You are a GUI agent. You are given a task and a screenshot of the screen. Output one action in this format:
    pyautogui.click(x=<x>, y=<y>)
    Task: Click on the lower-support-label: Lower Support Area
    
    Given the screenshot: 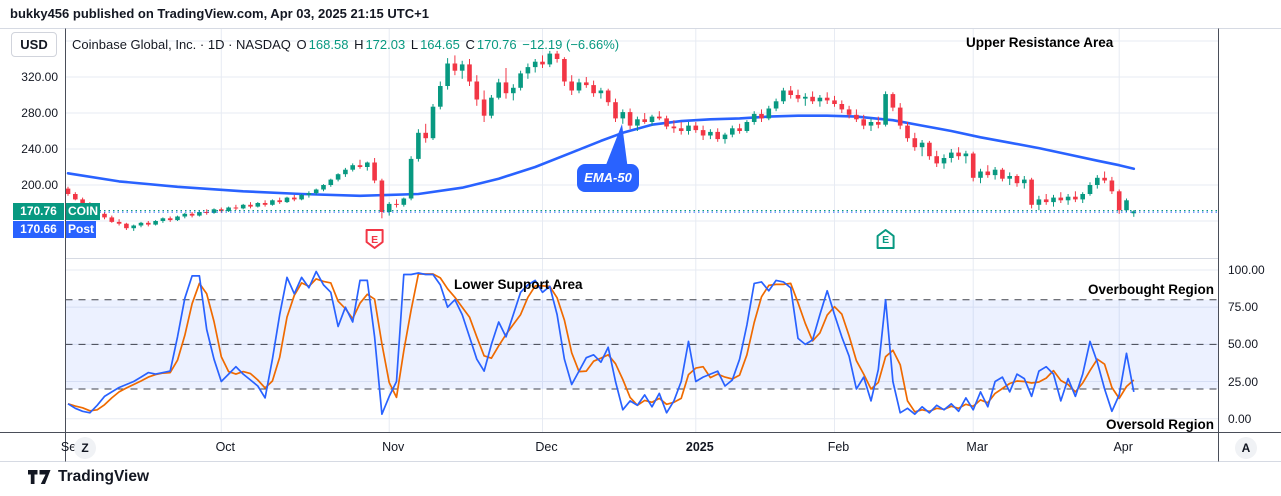 What is the action you would take?
    pyautogui.click(x=518, y=284)
    